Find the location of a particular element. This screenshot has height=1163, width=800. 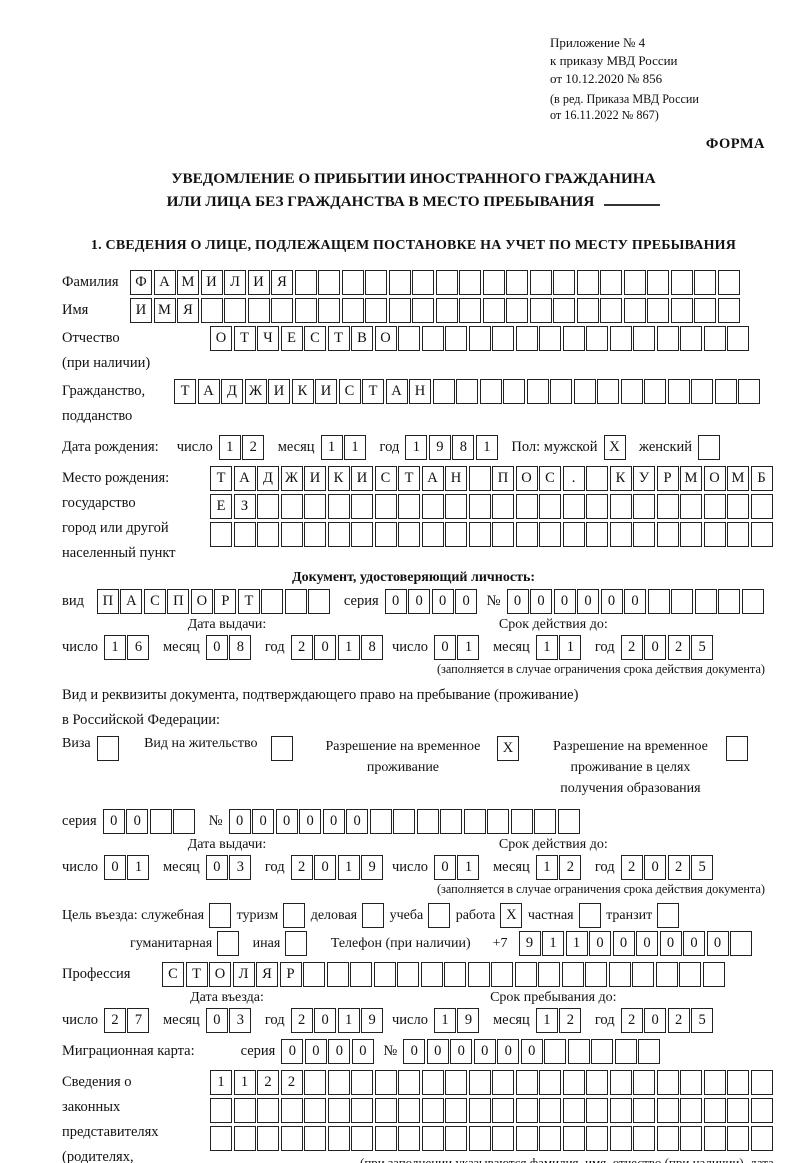

char-cell: П is located at coordinates (107, 601).